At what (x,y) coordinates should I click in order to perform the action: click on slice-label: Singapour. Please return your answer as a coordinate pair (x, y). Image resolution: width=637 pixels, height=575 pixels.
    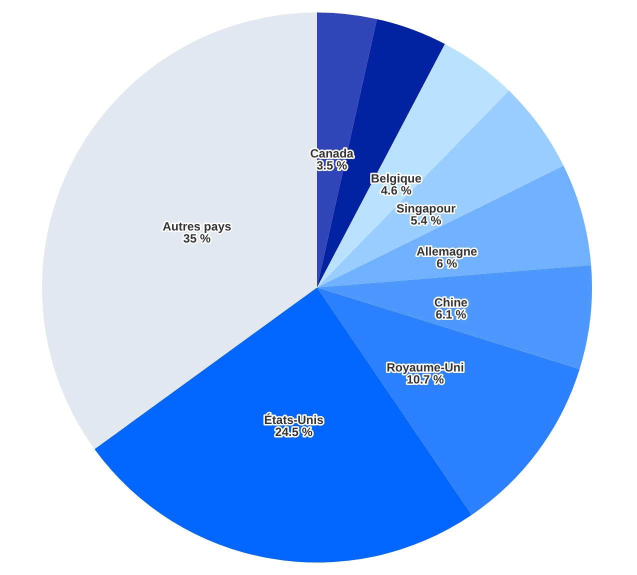
    Looking at the image, I should click on (426, 208).